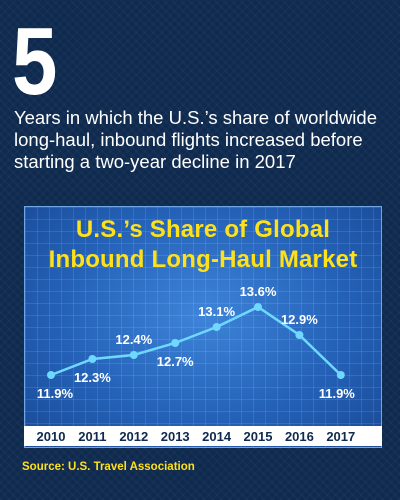 The height and width of the screenshot is (500, 400). I want to click on x-tick-label-2012: 2012, so click(133, 436).